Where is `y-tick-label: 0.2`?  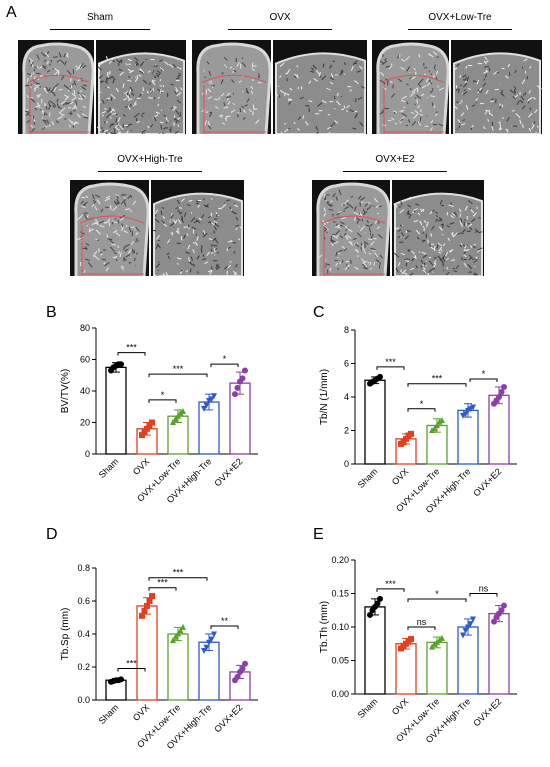 y-tick-label: 0.2 is located at coordinates (83, 667).